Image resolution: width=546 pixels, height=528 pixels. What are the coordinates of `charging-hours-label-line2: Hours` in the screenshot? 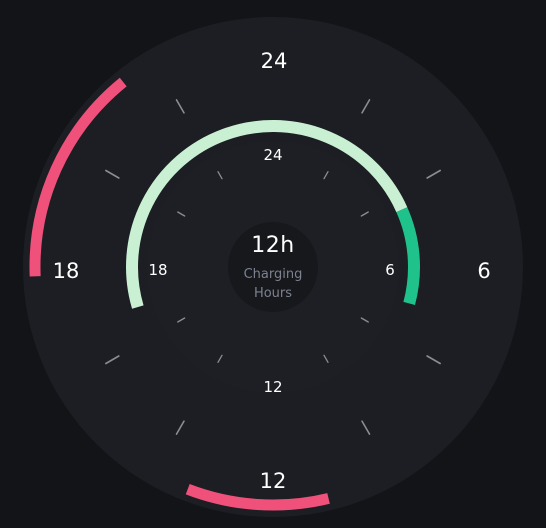 It's located at (273, 293).